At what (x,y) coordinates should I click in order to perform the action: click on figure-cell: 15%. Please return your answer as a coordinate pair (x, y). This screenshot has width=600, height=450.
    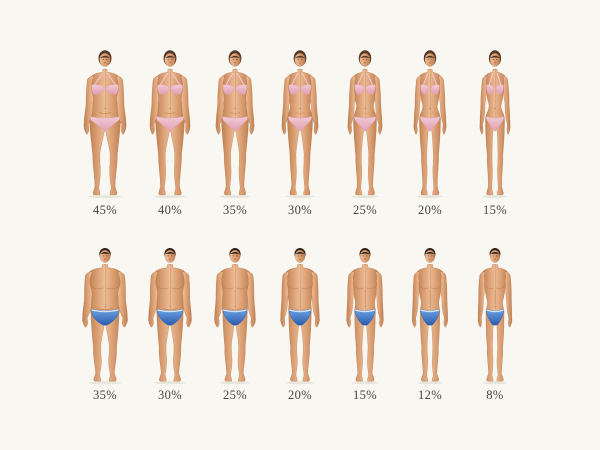
    Looking at the image, I should click on (365, 325).